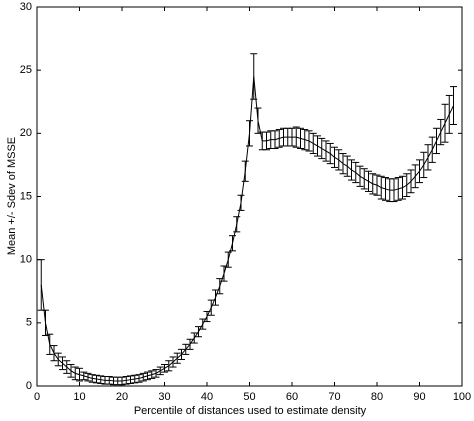  What do you see at coordinates (26, 70) in the screenshot?
I see `y-tick-label: 25` at bounding box center [26, 70].